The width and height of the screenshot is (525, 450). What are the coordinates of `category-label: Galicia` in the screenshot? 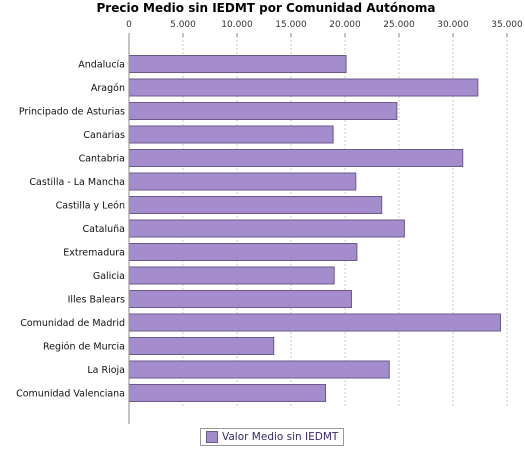 It's located at (109, 276).